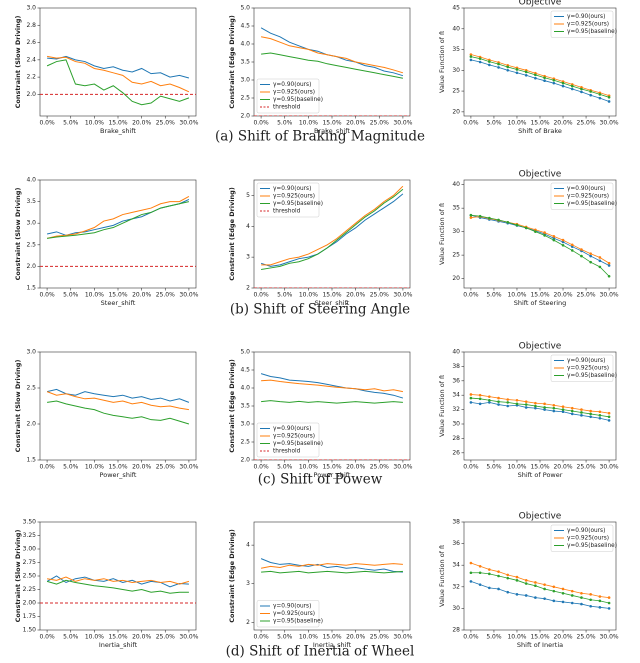 This screenshot has height=663, width=640. Describe the element at coordinates (456, 424) in the screenshot. I see `y-tick-label: 30` at that location.